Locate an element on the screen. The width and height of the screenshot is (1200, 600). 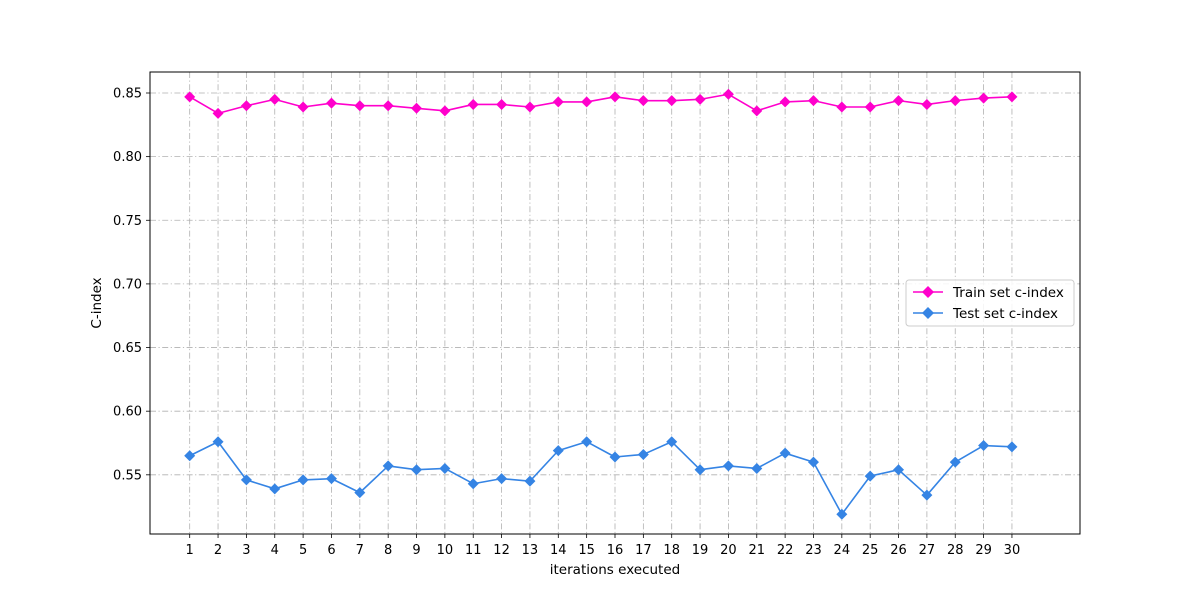
series-test is located at coordinates (601, 478).